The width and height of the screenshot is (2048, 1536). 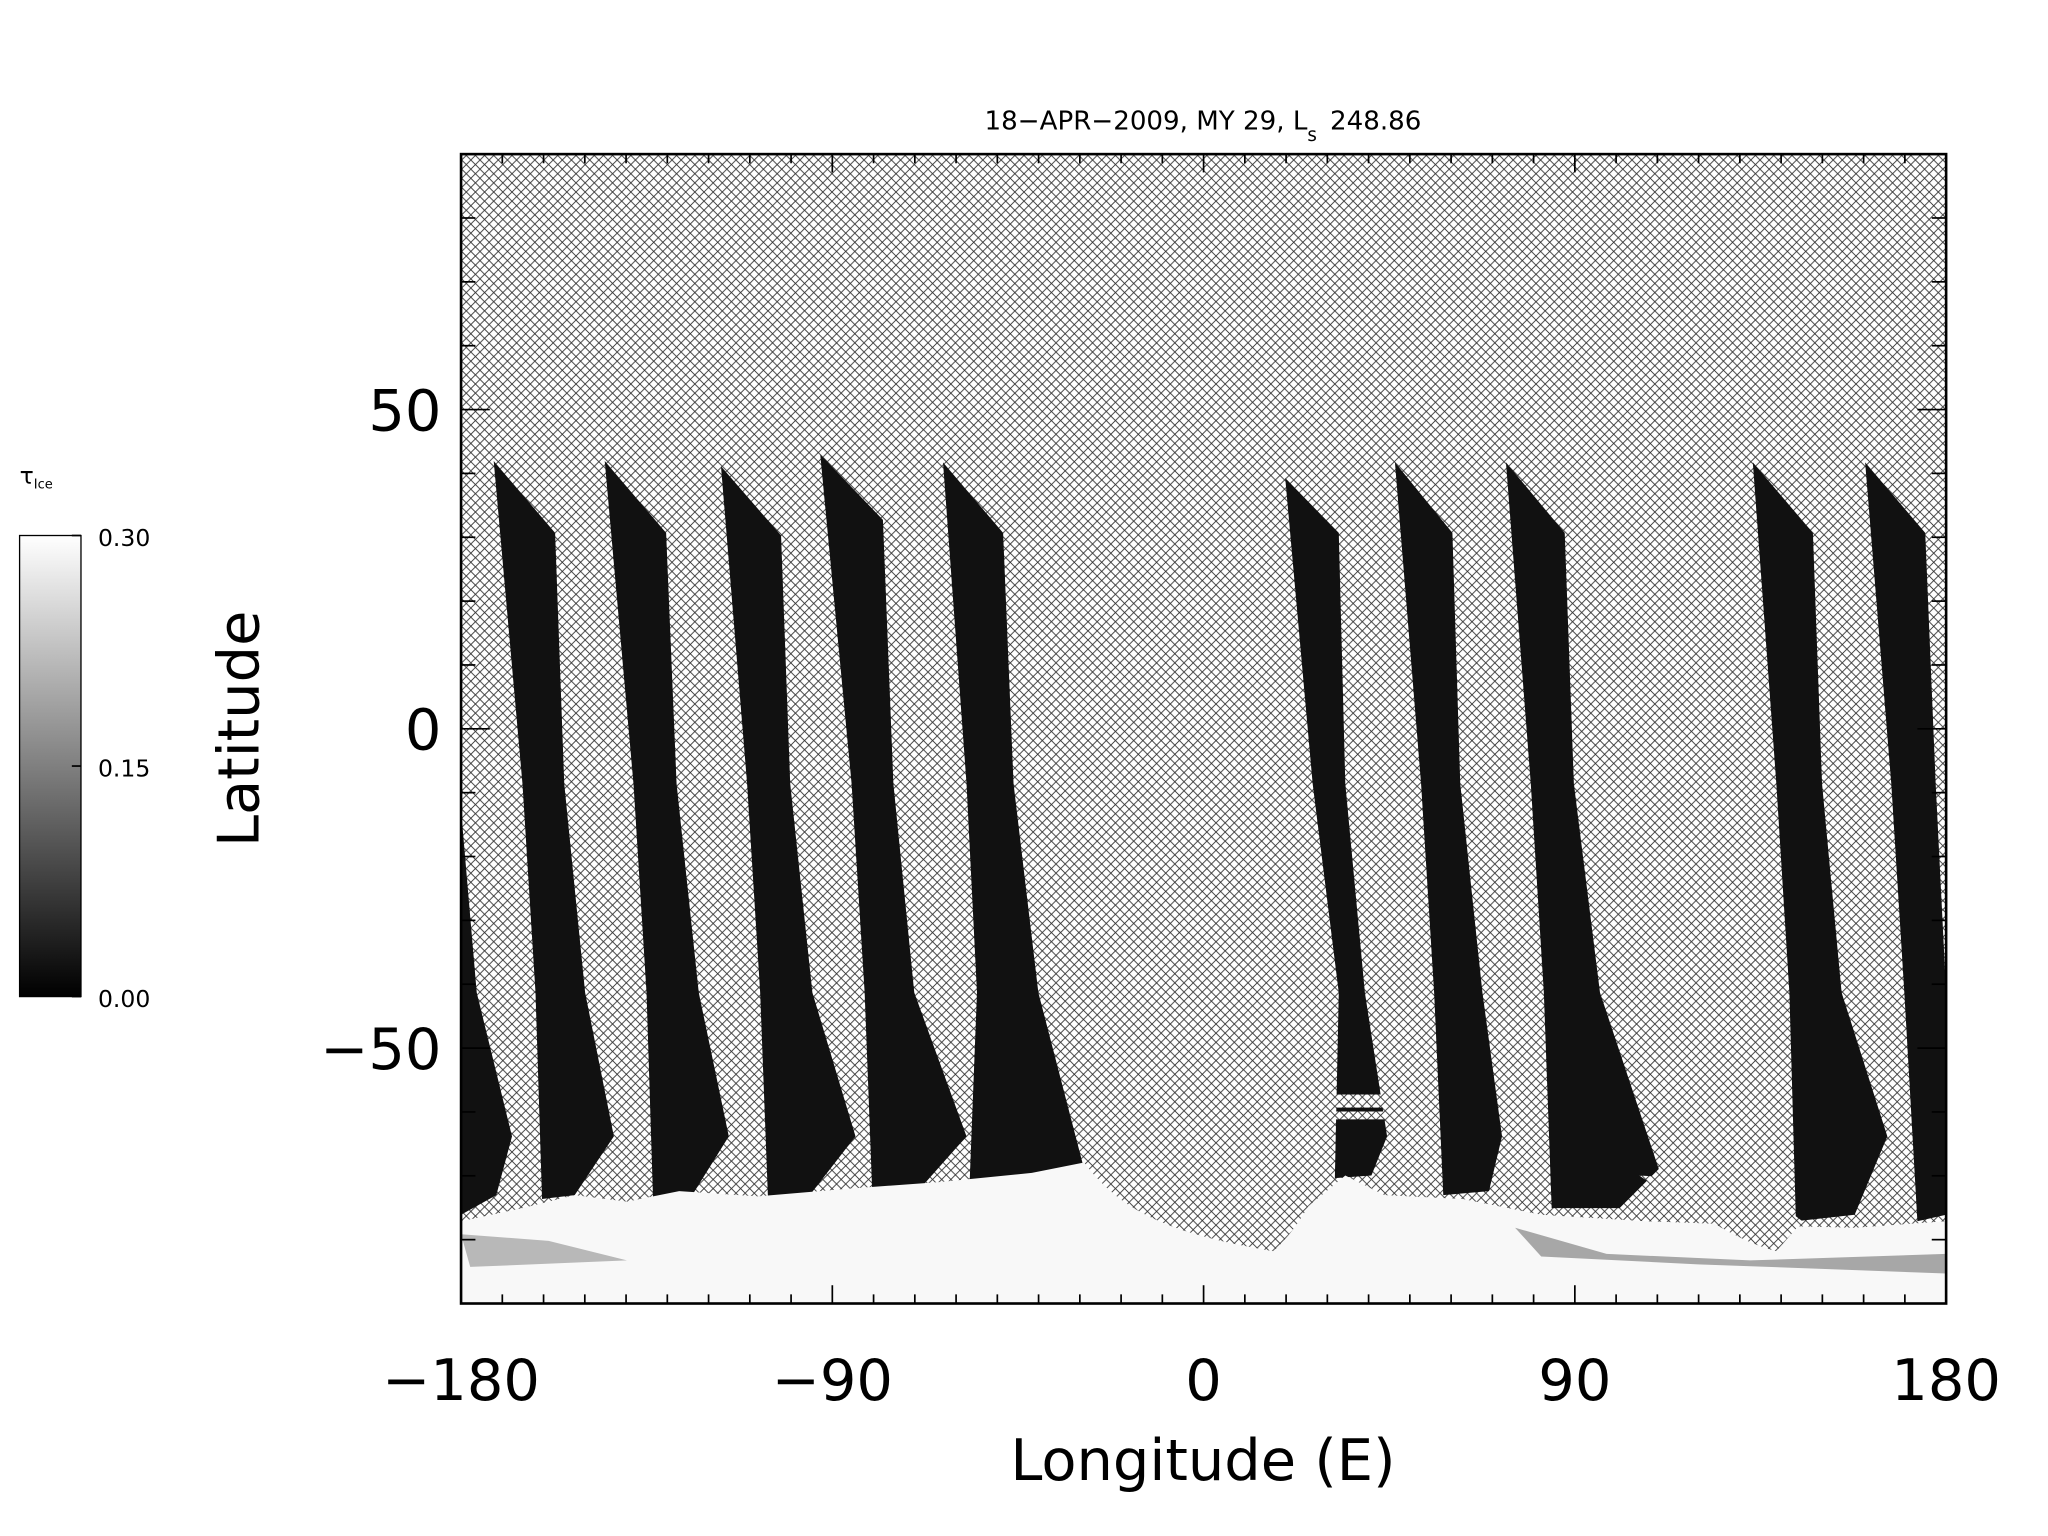 I want to click on colorbar-tick-label: 0.00, so click(x=124, y=999).